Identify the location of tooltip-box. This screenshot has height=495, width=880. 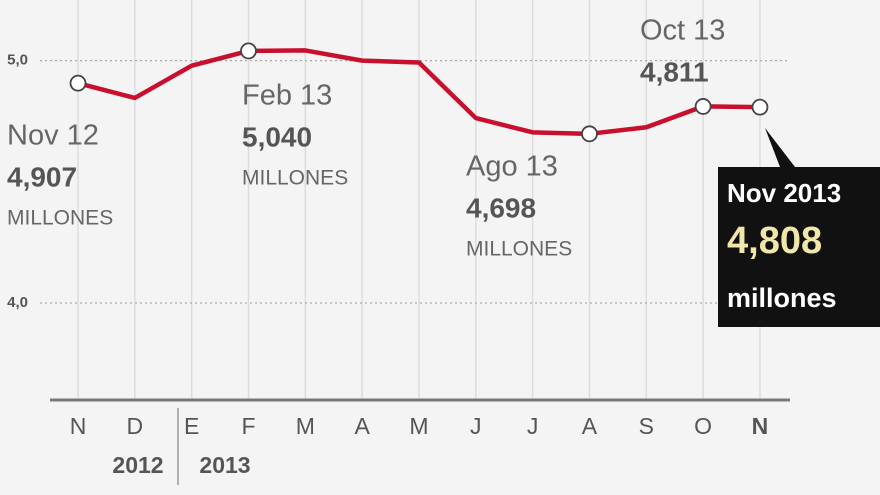
(799, 227).